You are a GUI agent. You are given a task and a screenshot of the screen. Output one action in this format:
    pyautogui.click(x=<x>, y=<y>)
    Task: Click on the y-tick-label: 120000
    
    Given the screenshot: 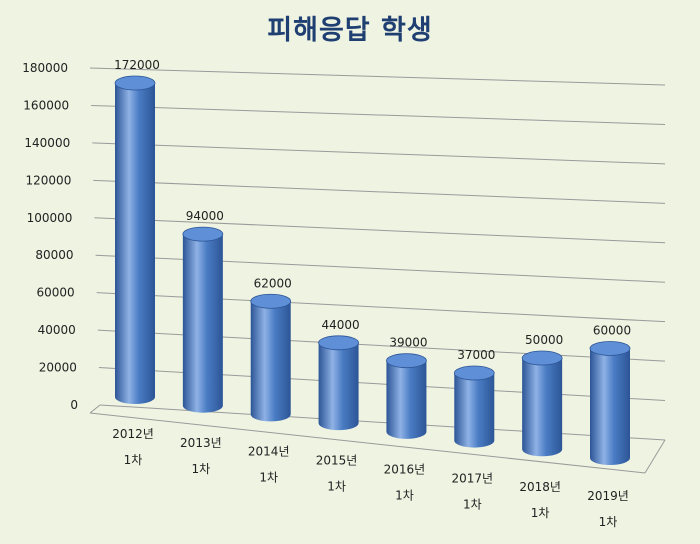 What is the action you would take?
    pyautogui.click(x=49, y=180)
    